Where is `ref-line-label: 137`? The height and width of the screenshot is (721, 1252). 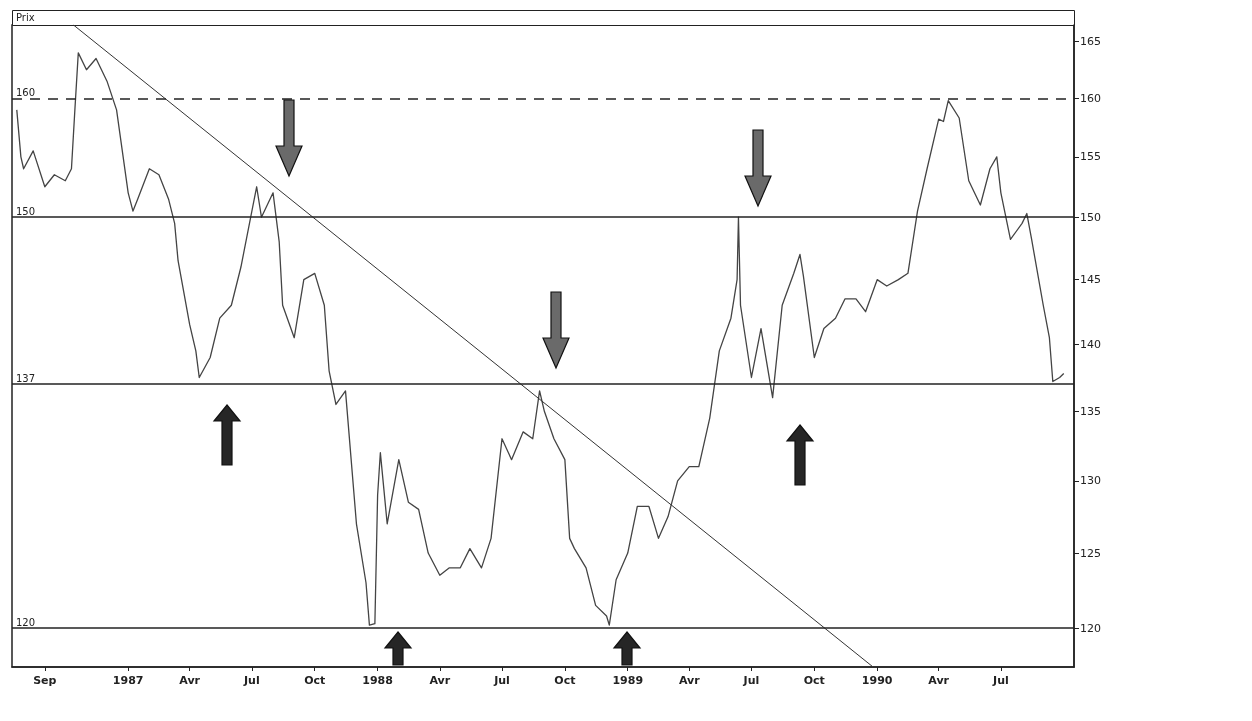 ref-line-label: 137 is located at coordinates (26, 378).